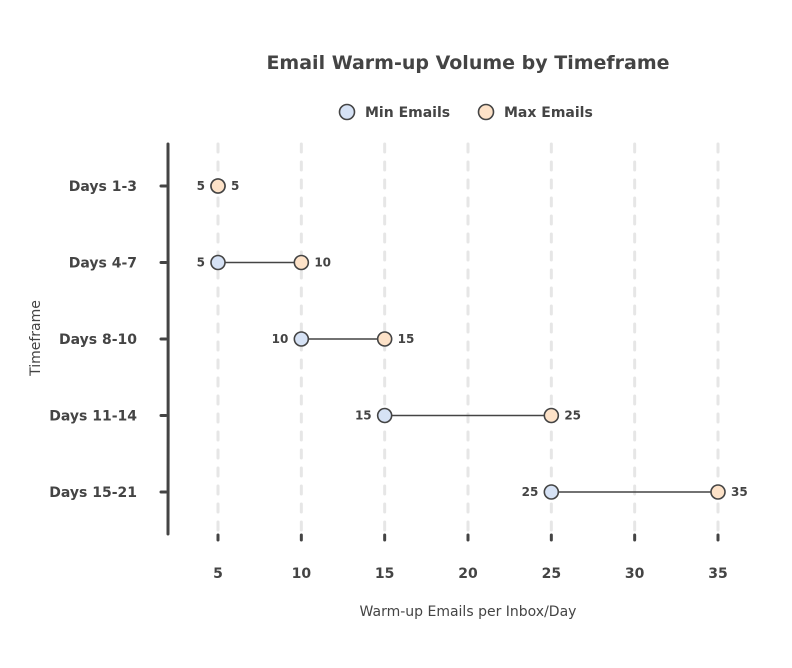  What do you see at coordinates (103, 264) in the screenshot?
I see `y-tick-label: Days 4-7` at bounding box center [103, 264].